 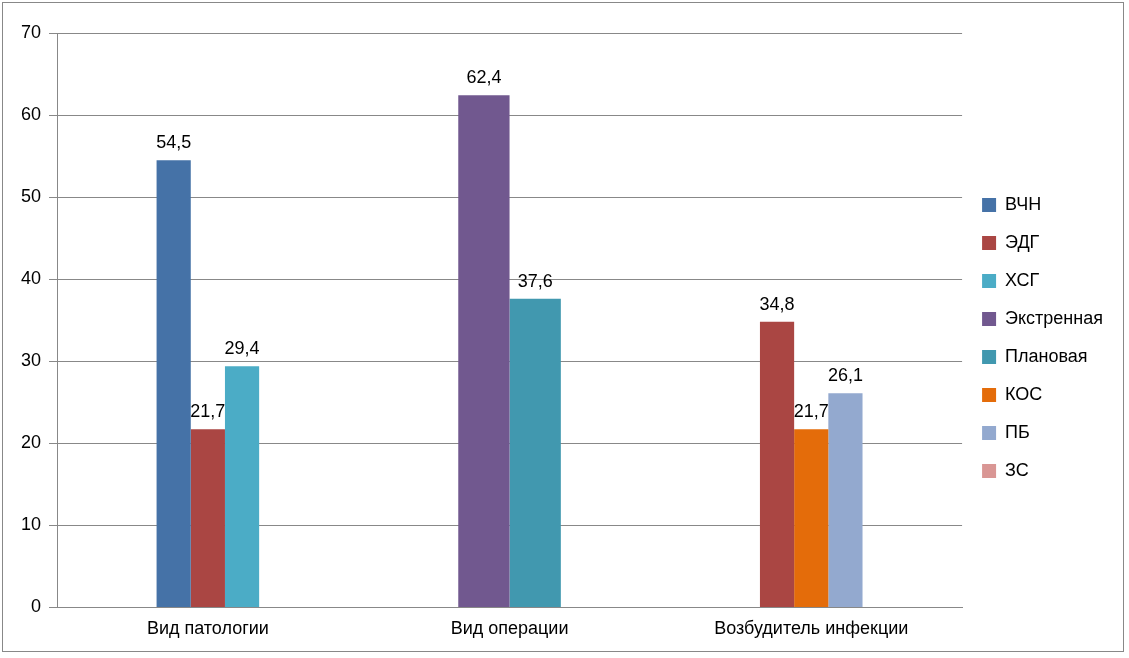 What do you see at coordinates (36, 606) in the screenshot?
I see `y-tick-label: 0` at bounding box center [36, 606].